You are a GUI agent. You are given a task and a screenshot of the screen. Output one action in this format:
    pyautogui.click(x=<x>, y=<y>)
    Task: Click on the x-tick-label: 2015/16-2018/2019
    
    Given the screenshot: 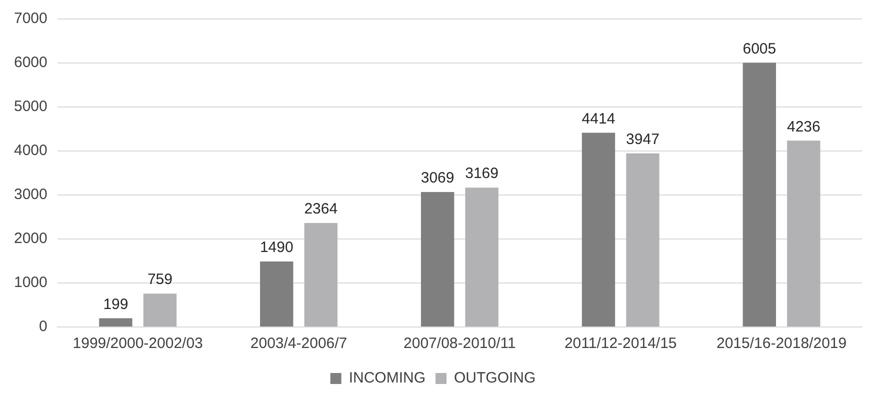 What is the action you would take?
    pyautogui.click(x=781, y=343)
    